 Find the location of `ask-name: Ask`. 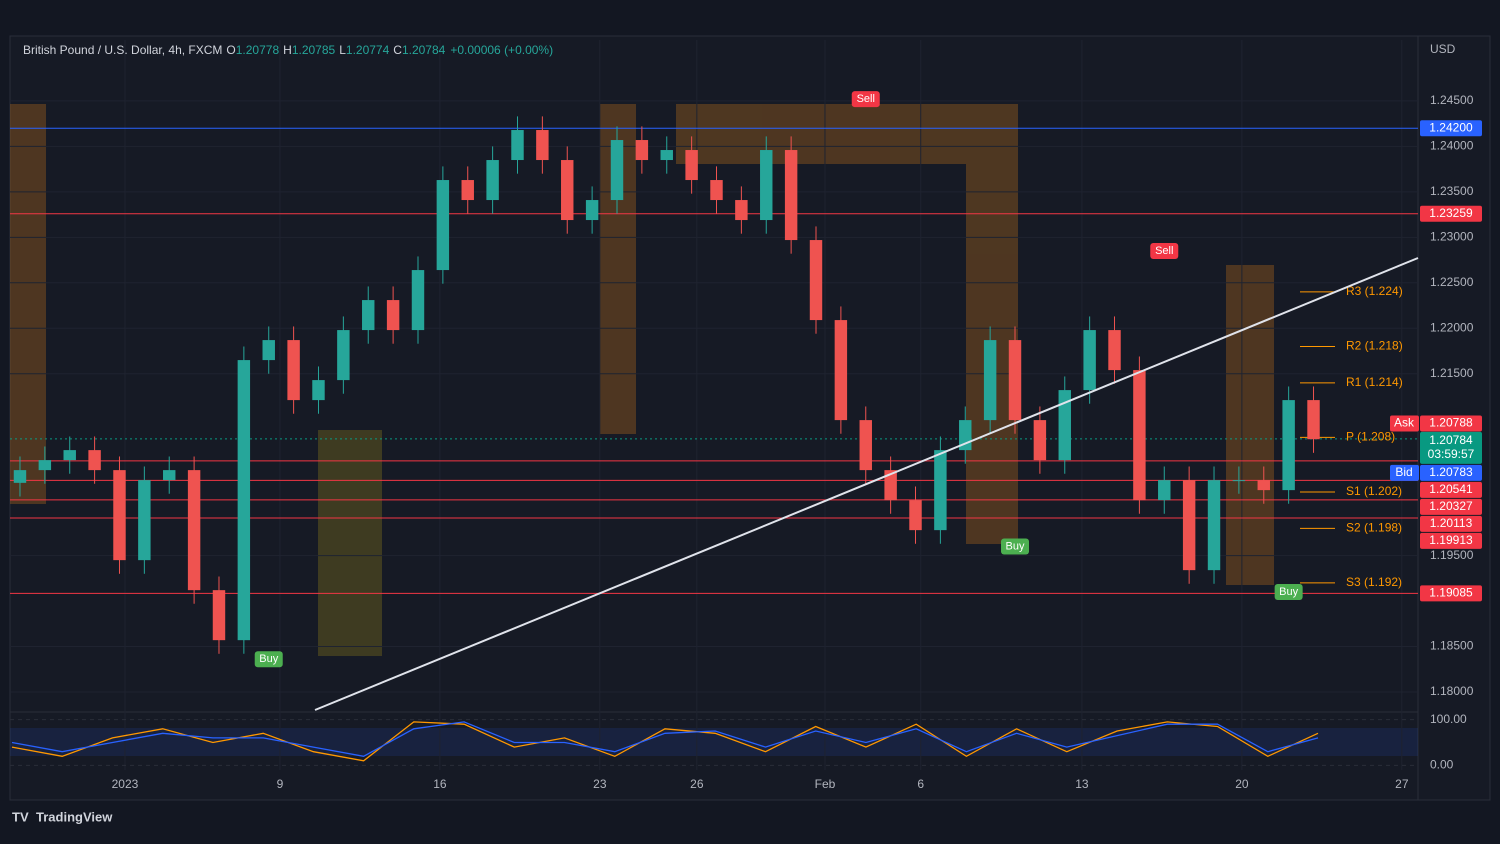

ask-name: Ask is located at coordinates (1404, 423).